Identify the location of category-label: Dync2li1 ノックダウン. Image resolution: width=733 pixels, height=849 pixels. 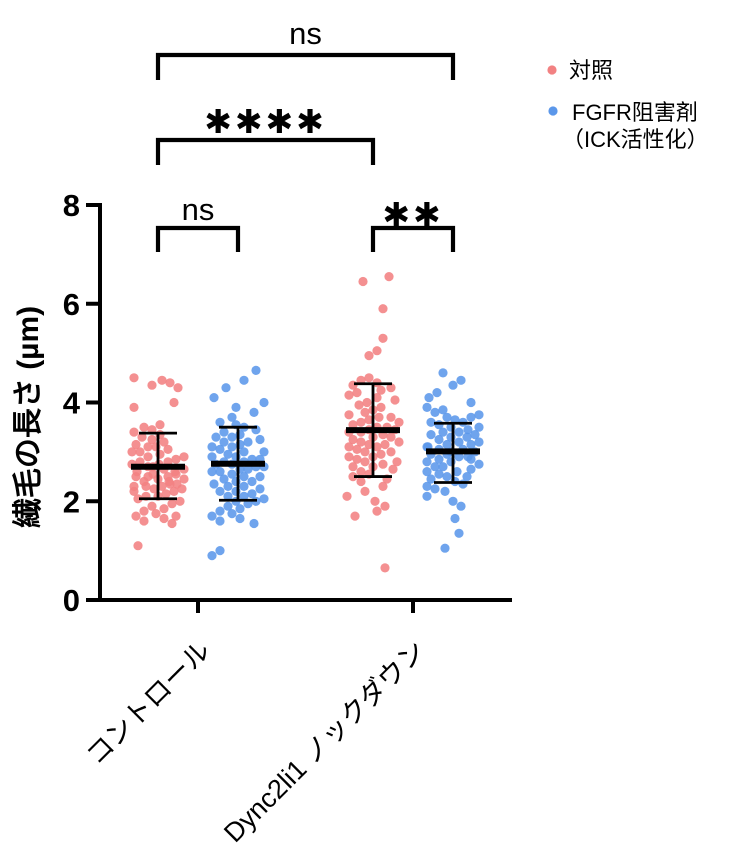
(324, 741).